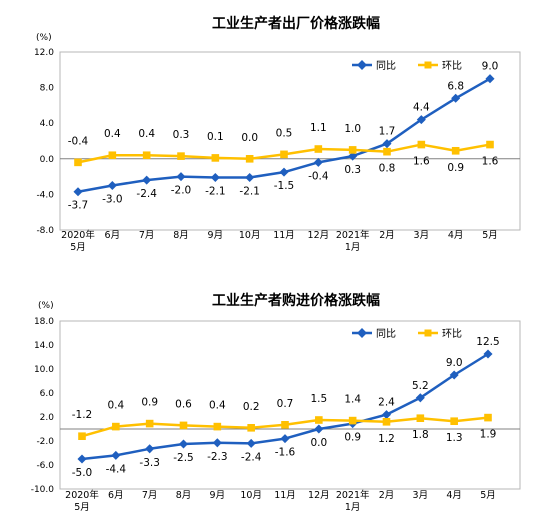 This screenshot has height=527, width=550. I want to click on data-label-yoy: 9.0, so click(454, 363).